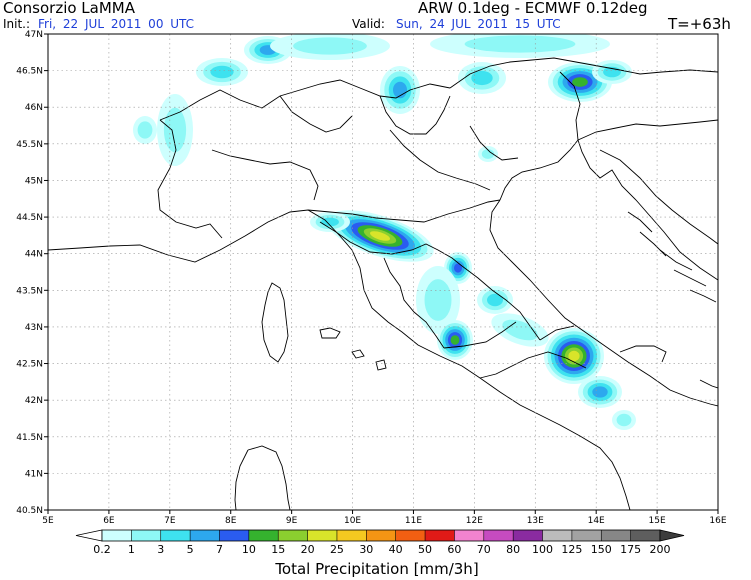 Image resolution: width=751 pixels, height=580 pixels. What do you see at coordinates (34, 328) in the screenshot?
I see `lat-tick-label: 43N` at bounding box center [34, 328].